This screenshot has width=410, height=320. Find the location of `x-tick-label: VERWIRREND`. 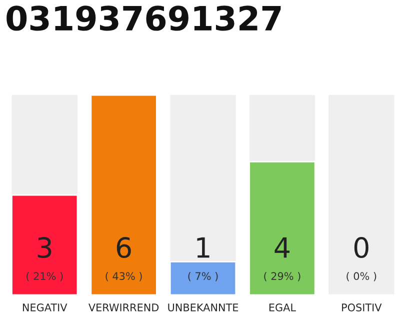

x-tick-label: VERWIRREND is located at coordinates (123, 308).